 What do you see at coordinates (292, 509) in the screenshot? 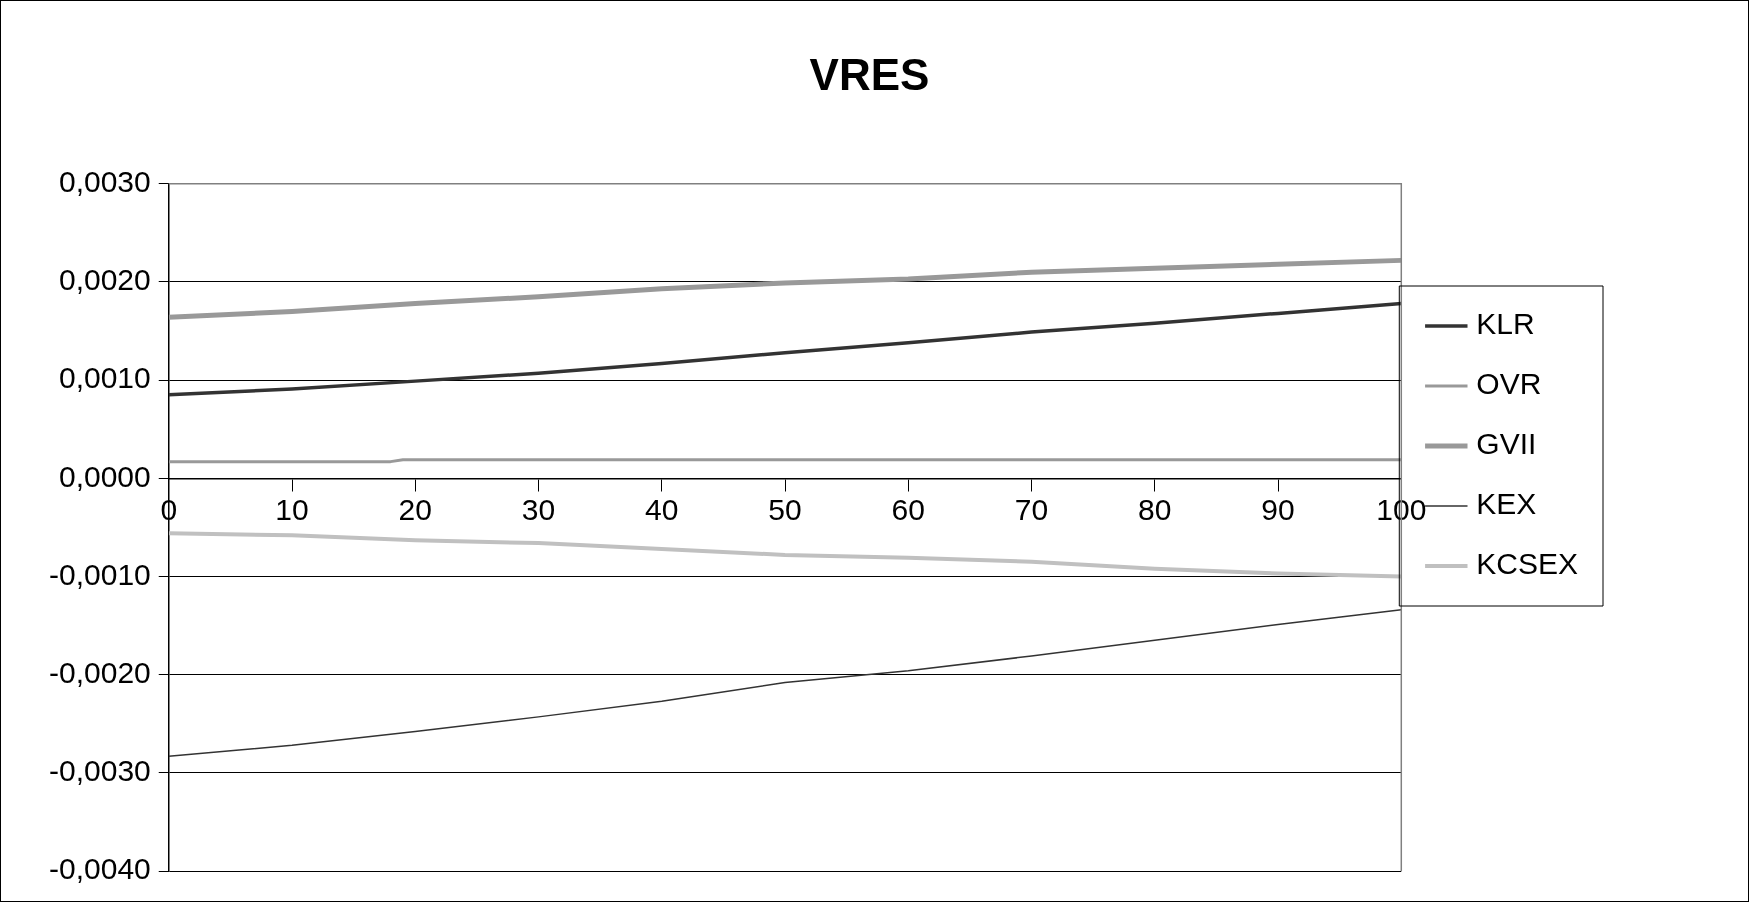
I see `x-tick-label: 10` at bounding box center [292, 509].